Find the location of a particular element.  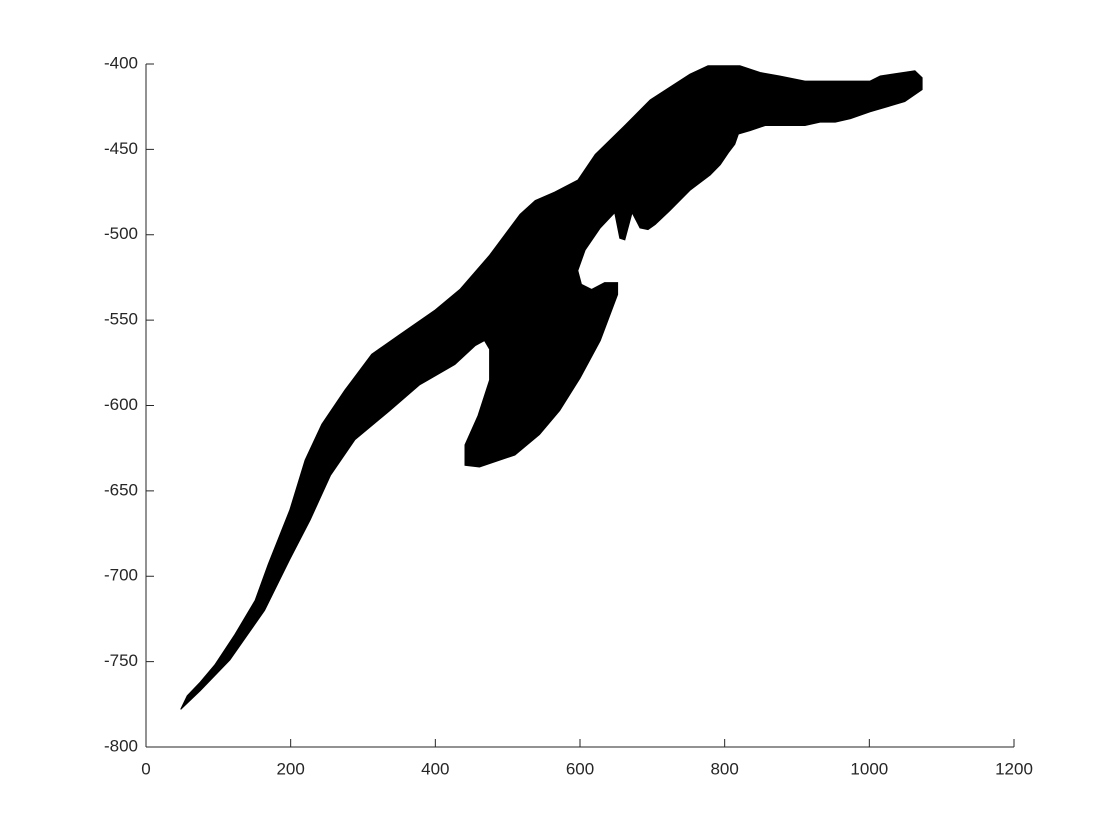

x-tick-label: 200 is located at coordinates (290, 768).